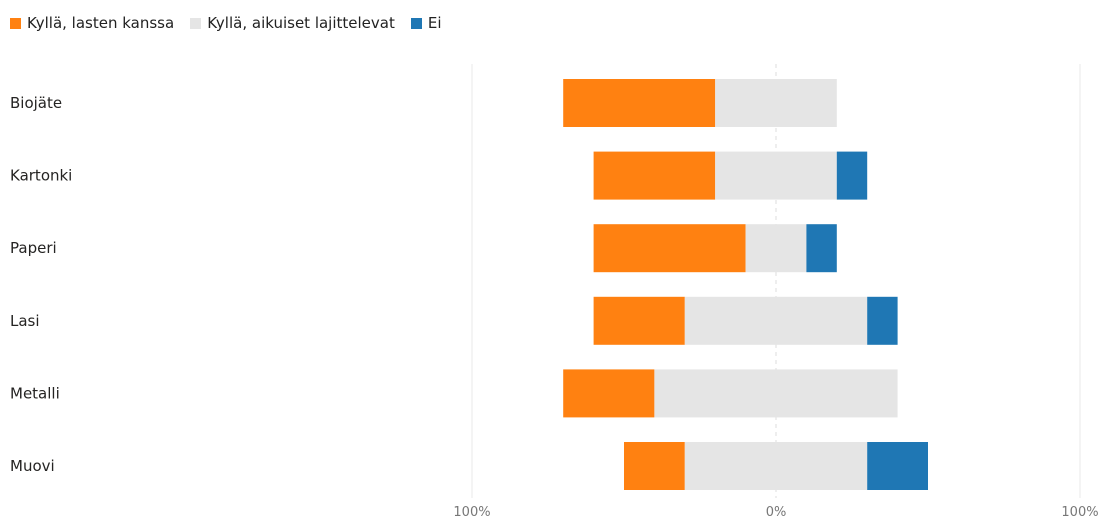 This screenshot has width=1100, height=518. What do you see at coordinates (35, 393) in the screenshot?
I see `category-label: Metalli` at bounding box center [35, 393].